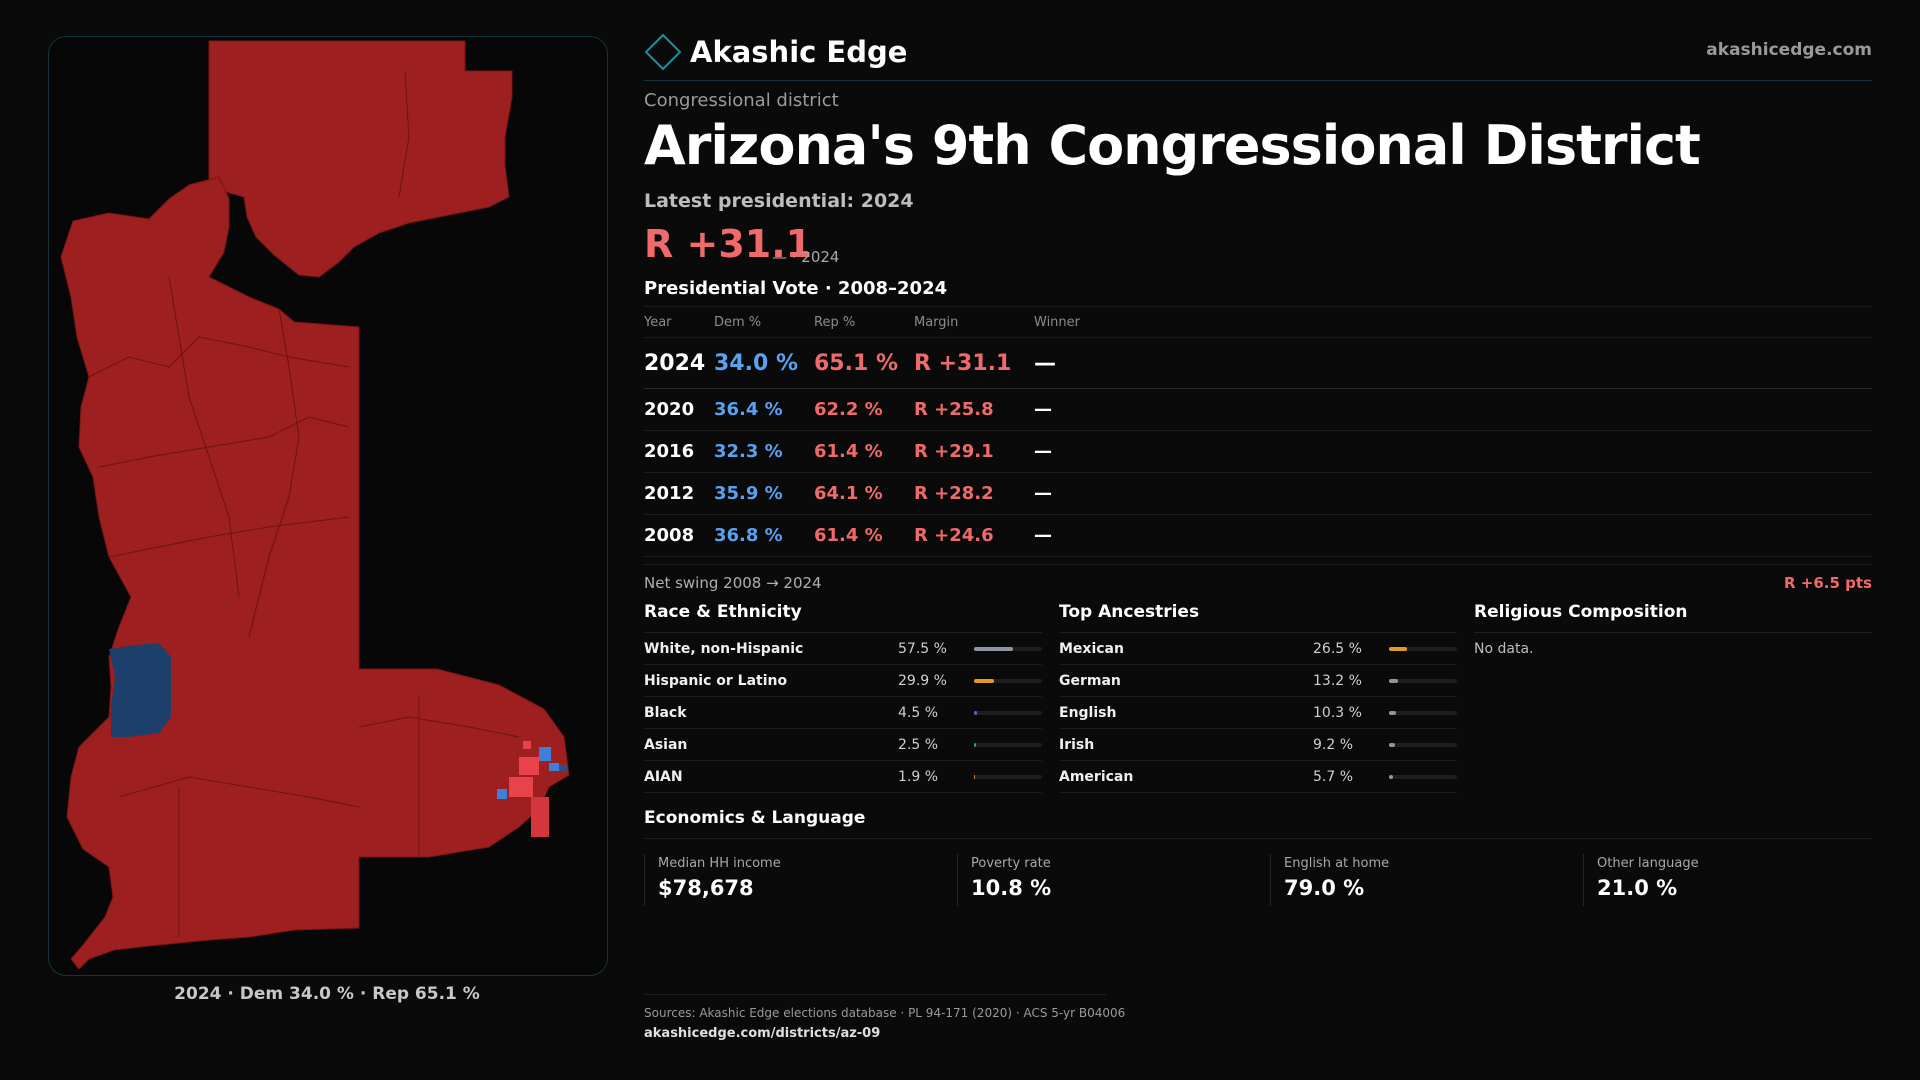 The image size is (1920, 1080). What do you see at coordinates (974, 363) in the screenshot?
I see `row-margin: R +31.1` at bounding box center [974, 363].